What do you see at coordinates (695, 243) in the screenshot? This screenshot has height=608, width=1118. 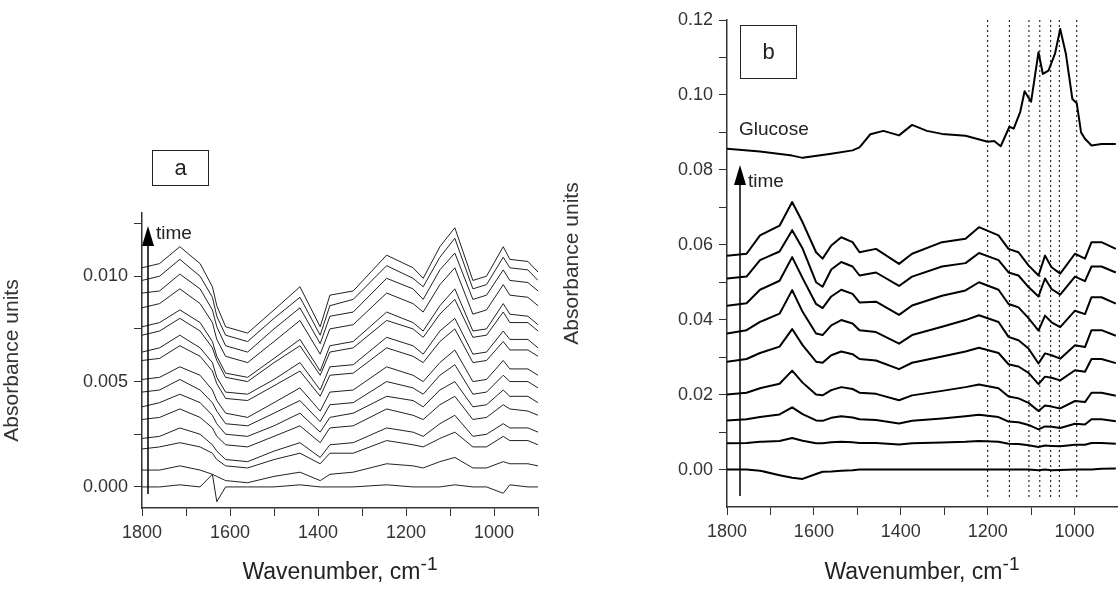 I see `y-tick-label: 0.06` at bounding box center [695, 243].